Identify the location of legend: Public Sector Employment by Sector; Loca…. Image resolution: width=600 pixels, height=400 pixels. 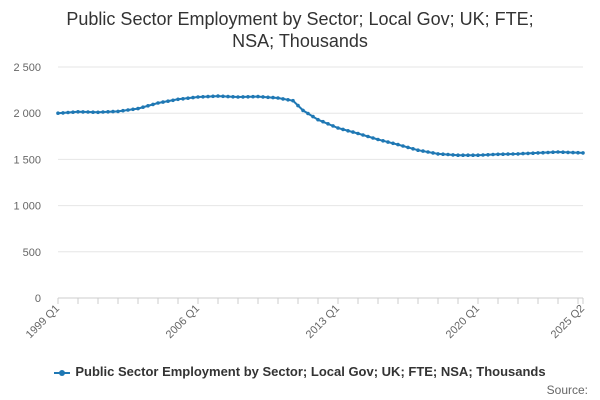
(300, 371).